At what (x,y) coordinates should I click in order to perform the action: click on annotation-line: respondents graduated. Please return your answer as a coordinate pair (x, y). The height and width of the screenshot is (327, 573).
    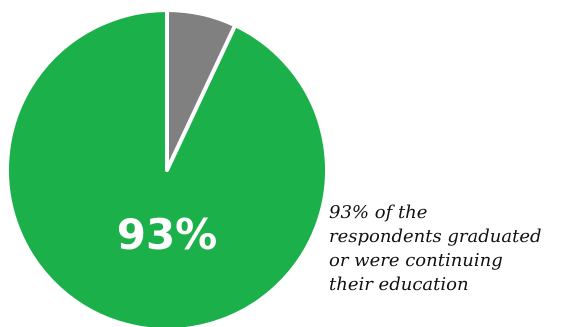
    Looking at the image, I should click on (435, 236).